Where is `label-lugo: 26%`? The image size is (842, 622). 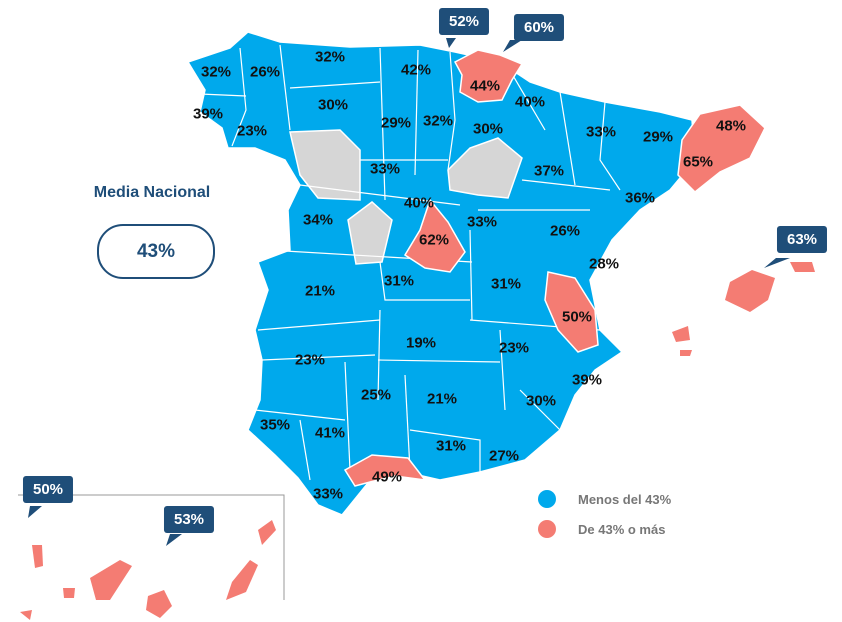 label-lugo: 26% is located at coordinates (265, 72).